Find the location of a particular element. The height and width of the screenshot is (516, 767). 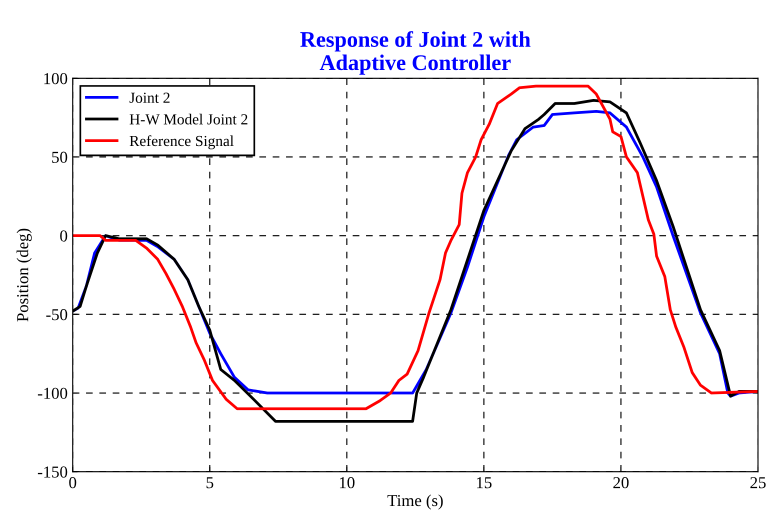

x-tick-label: 25 is located at coordinates (758, 482).